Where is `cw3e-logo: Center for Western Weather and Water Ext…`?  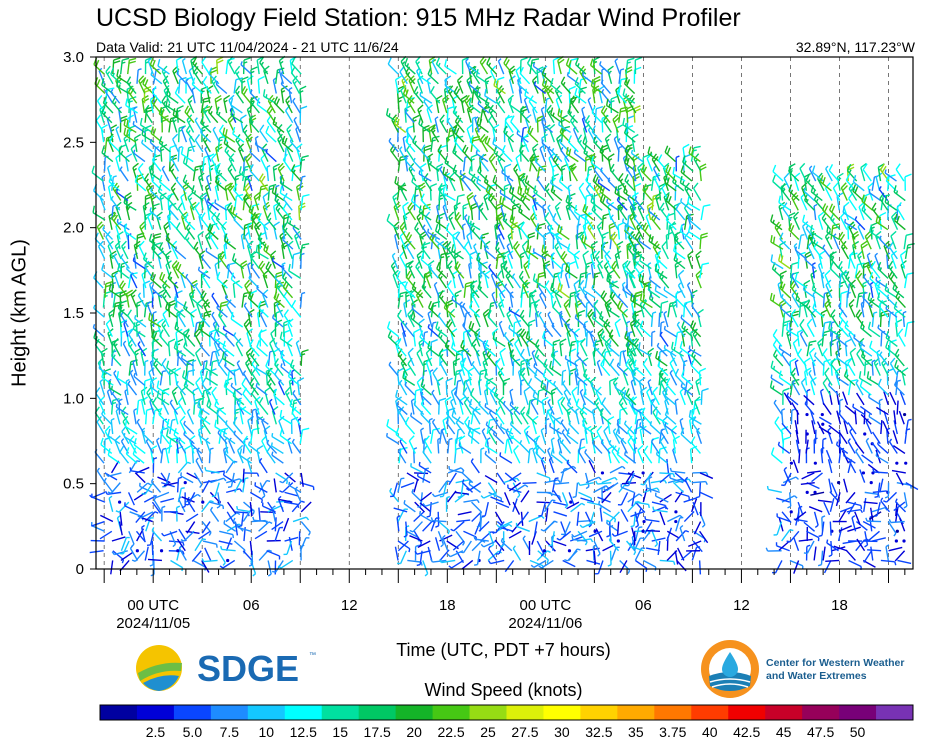 cw3e-logo: Center for Western Weather and Water Ext… is located at coordinates (802, 669).